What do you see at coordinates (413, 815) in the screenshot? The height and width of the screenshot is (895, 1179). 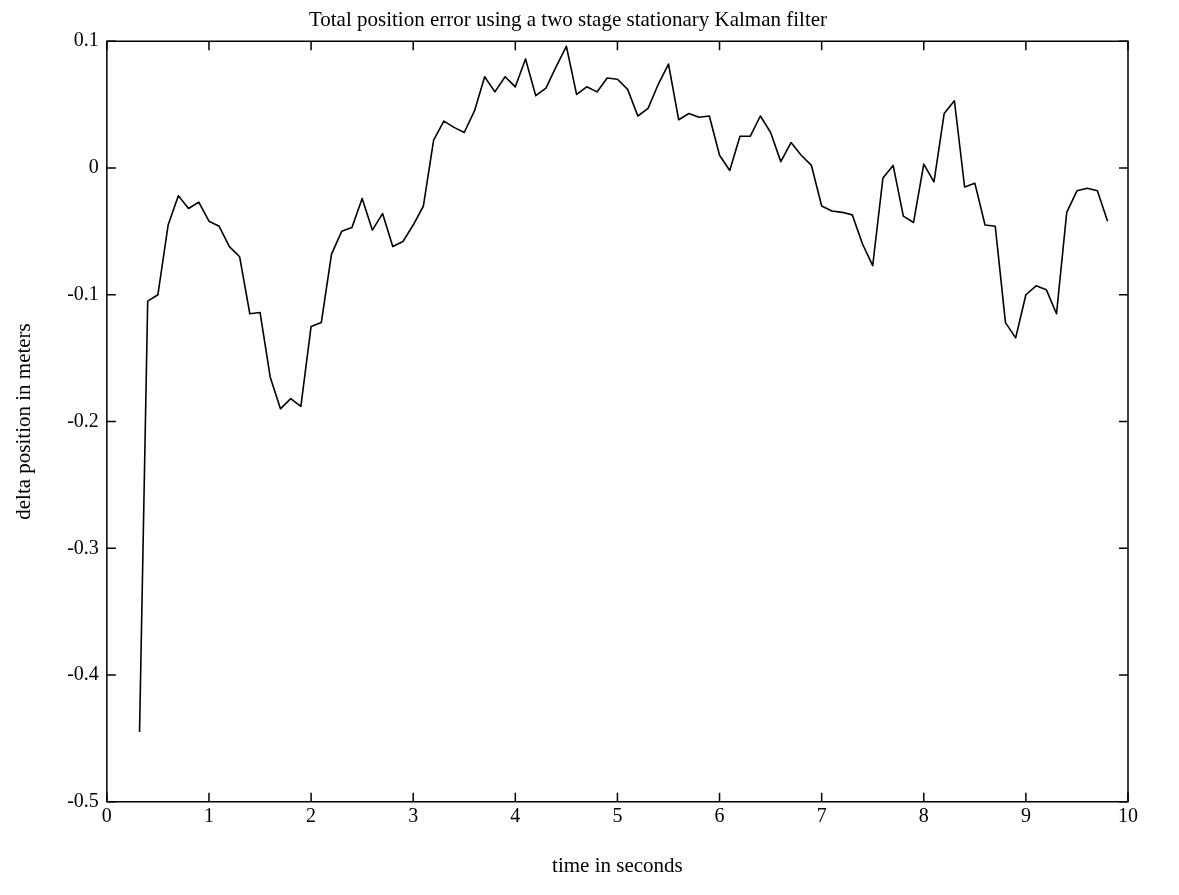 I see `x-tick-label: 3` at bounding box center [413, 815].